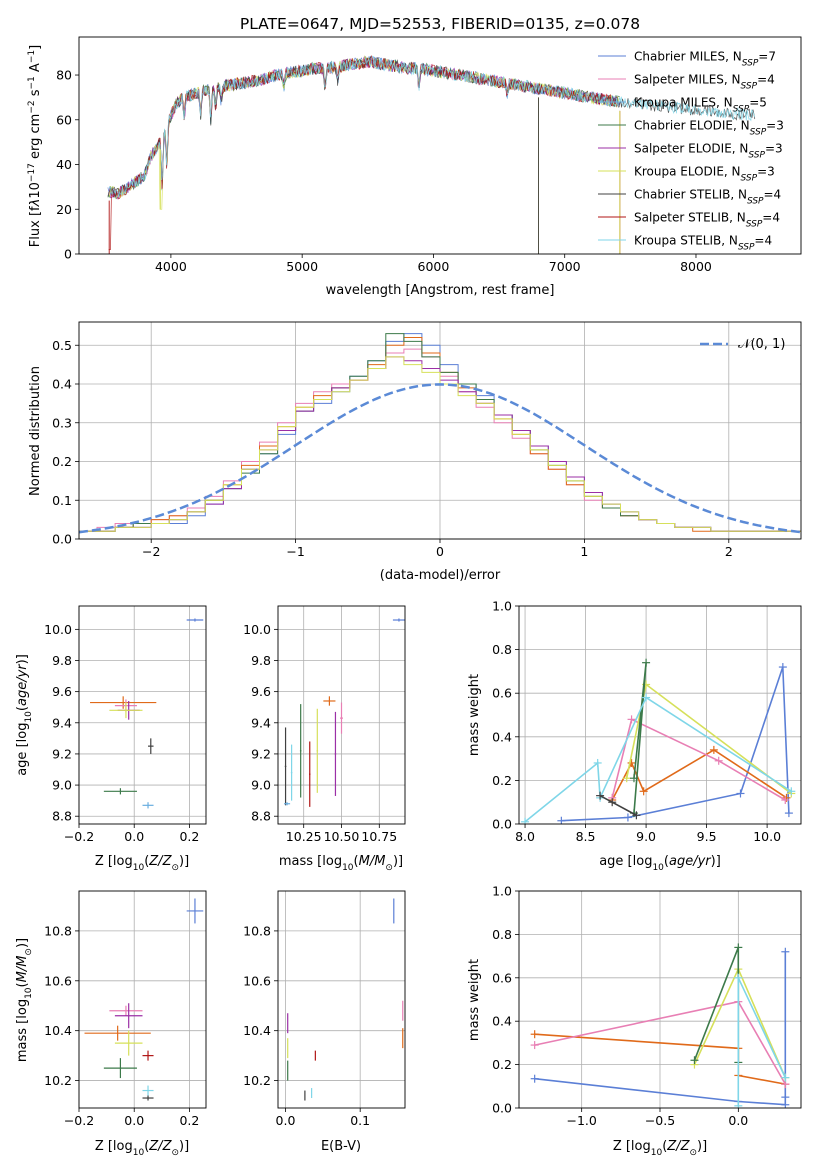 This screenshot has width=819, height=1170. Describe the element at coordinates (171, 266) in the screenshot. I see `x-tick-label: 4000` at that location.